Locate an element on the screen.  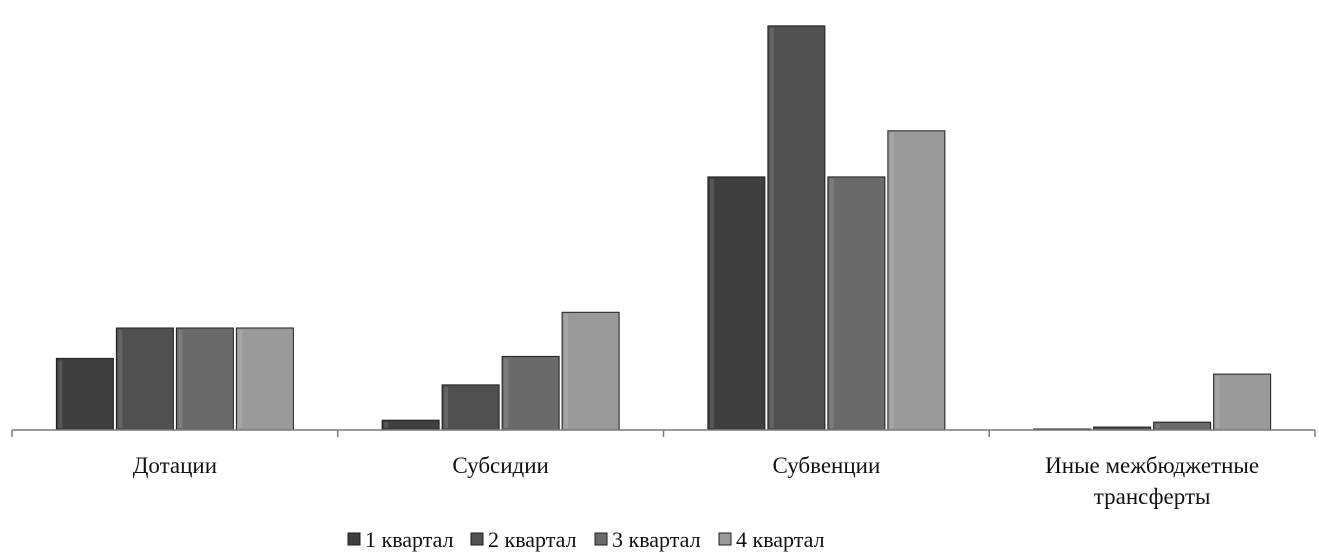
category-label: Субвенции is located at coordinates (826, 465).